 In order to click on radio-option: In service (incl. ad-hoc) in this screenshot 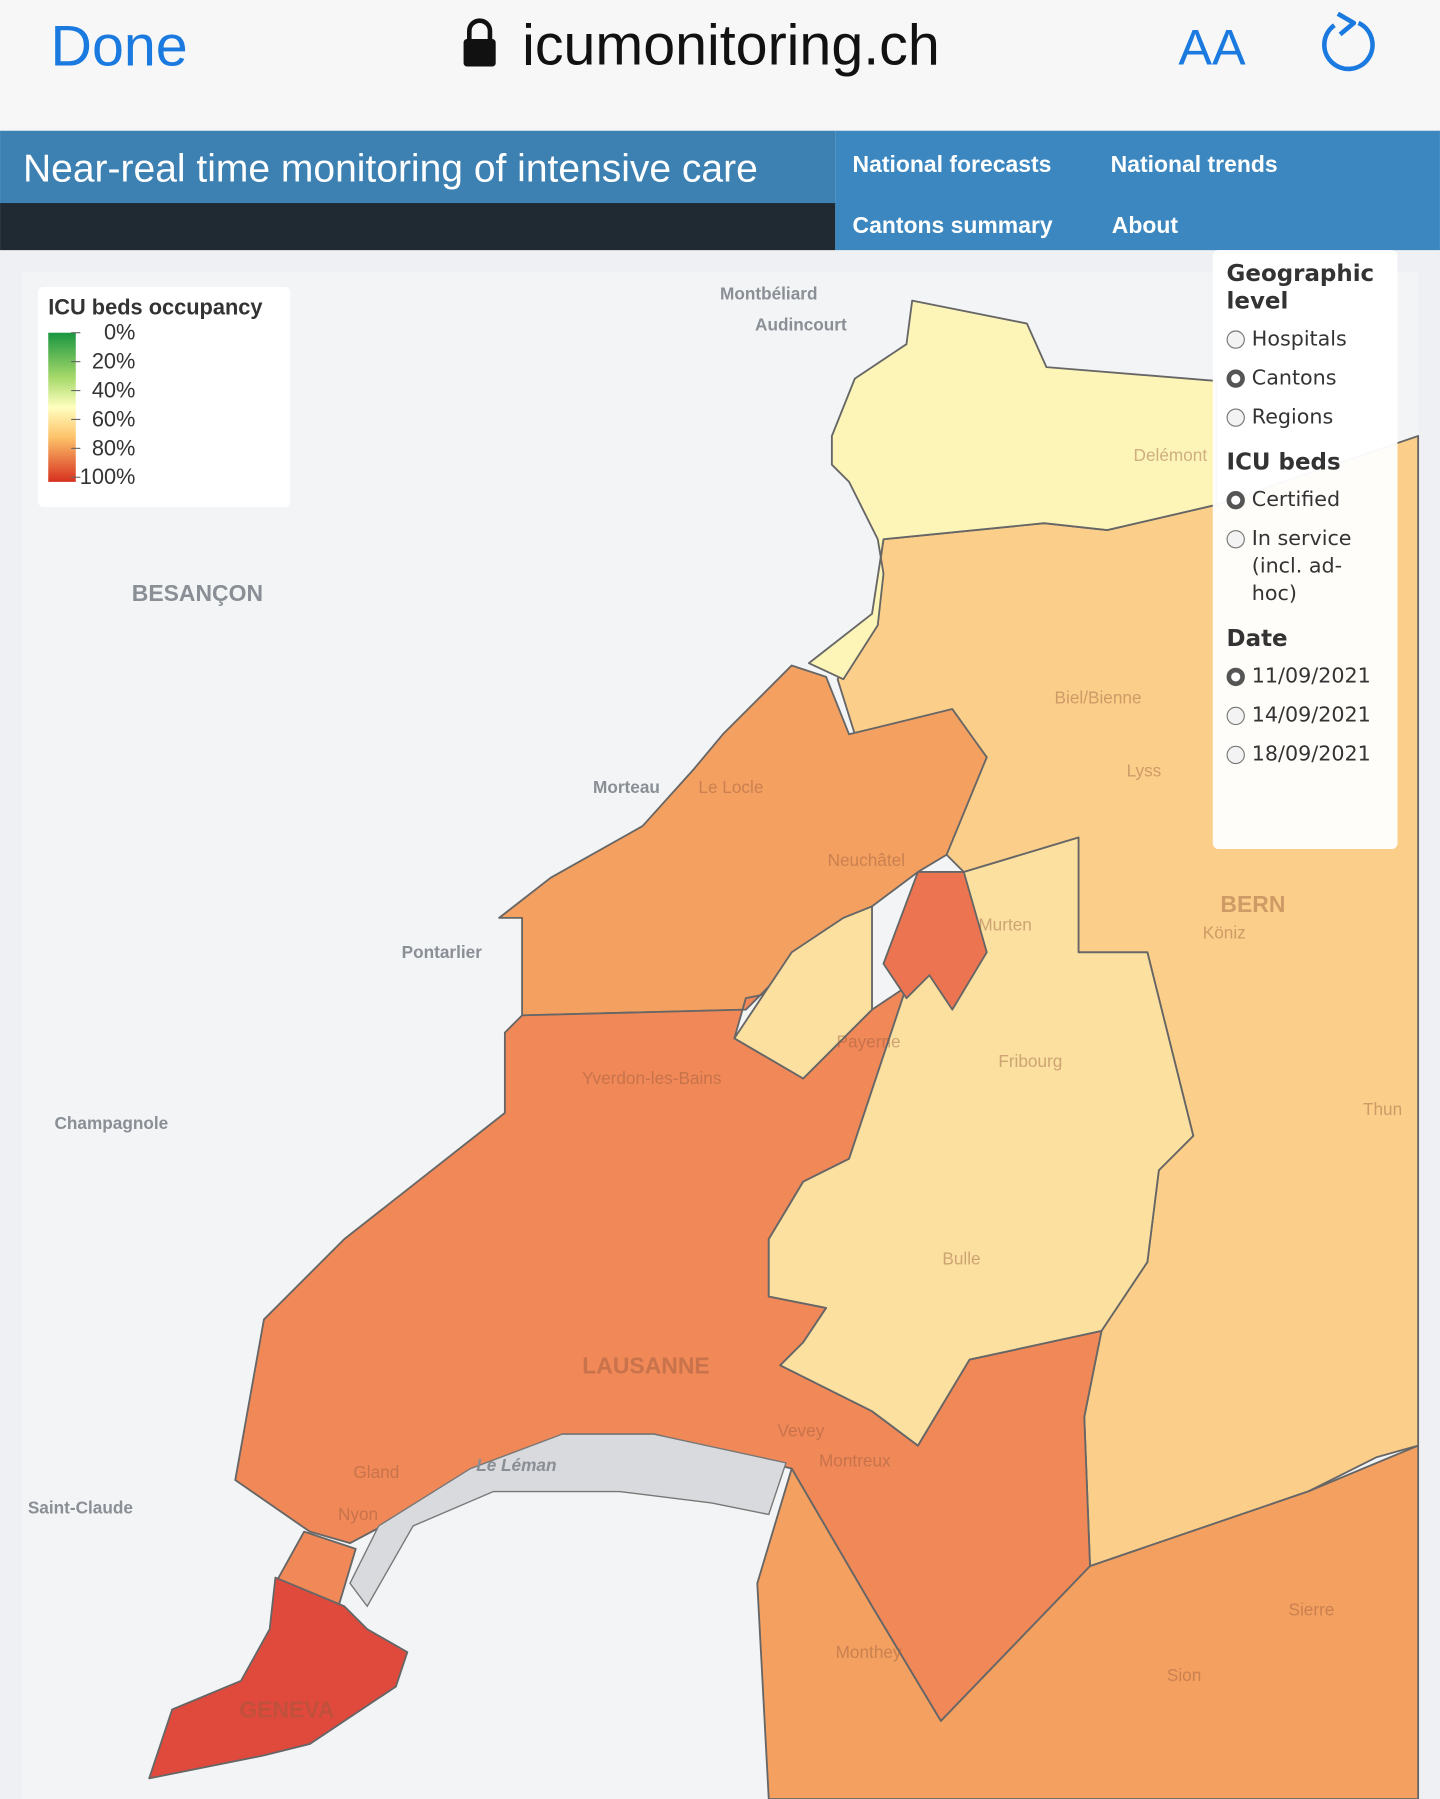, I will do `click(1305, 566)`.